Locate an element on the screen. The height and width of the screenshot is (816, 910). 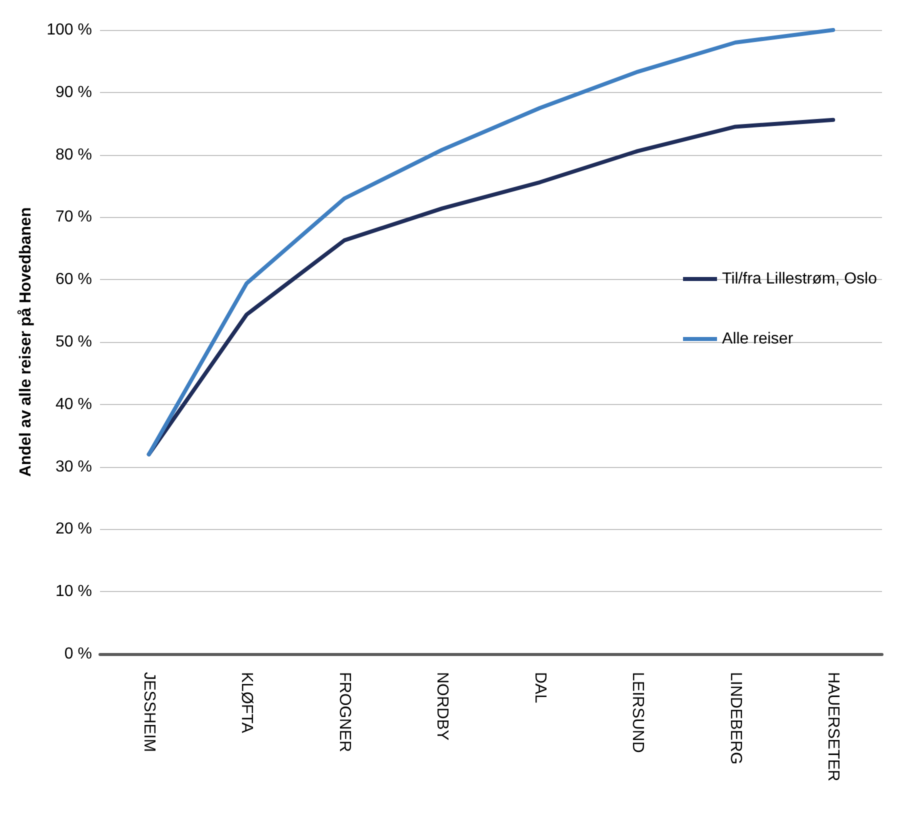
y-tick-label: 20 % is located at coordinates (74, 529).